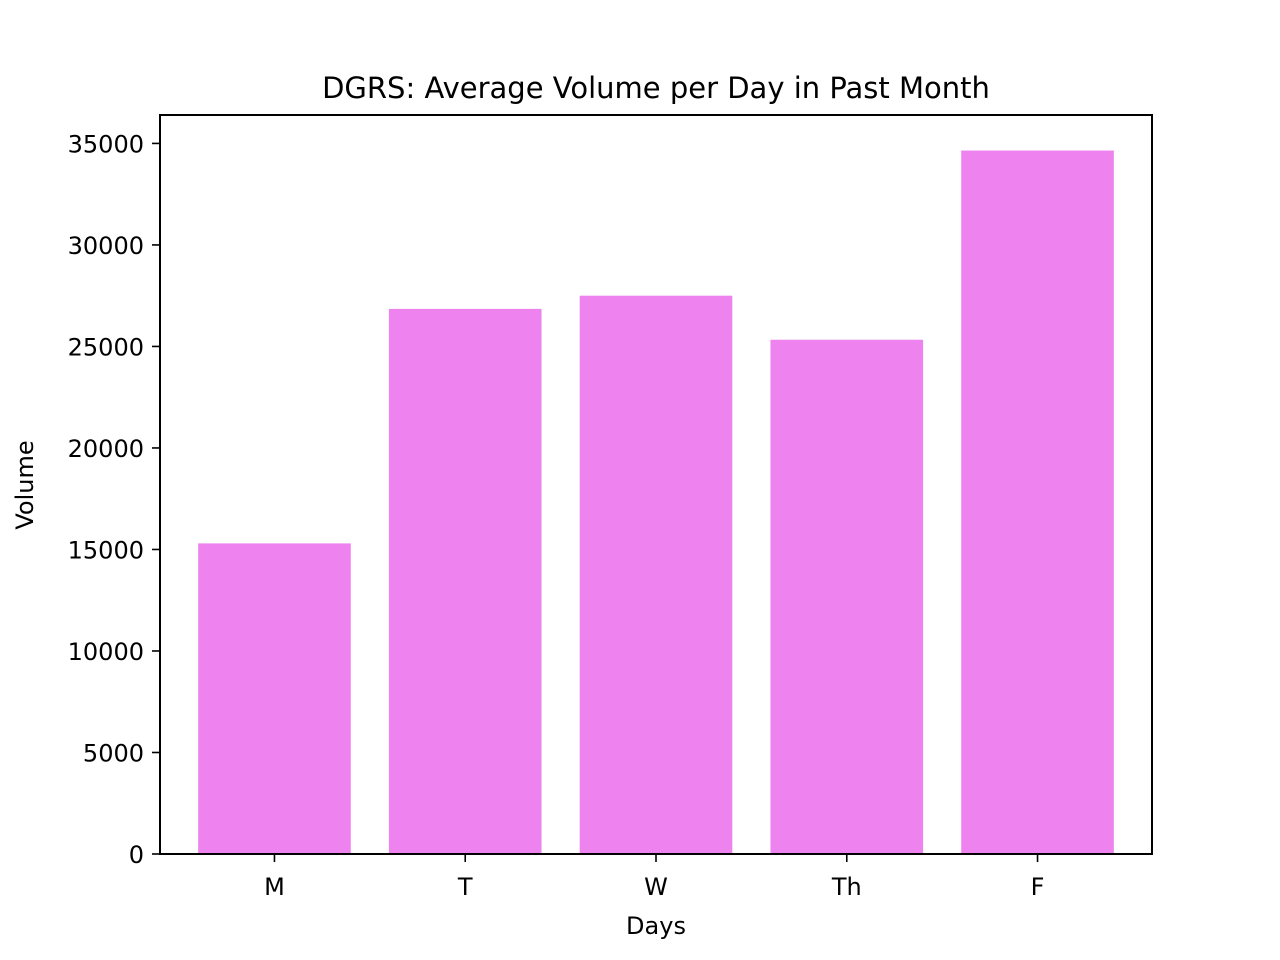  I want to click on y-tick-label: 5000, so click(113, 753).